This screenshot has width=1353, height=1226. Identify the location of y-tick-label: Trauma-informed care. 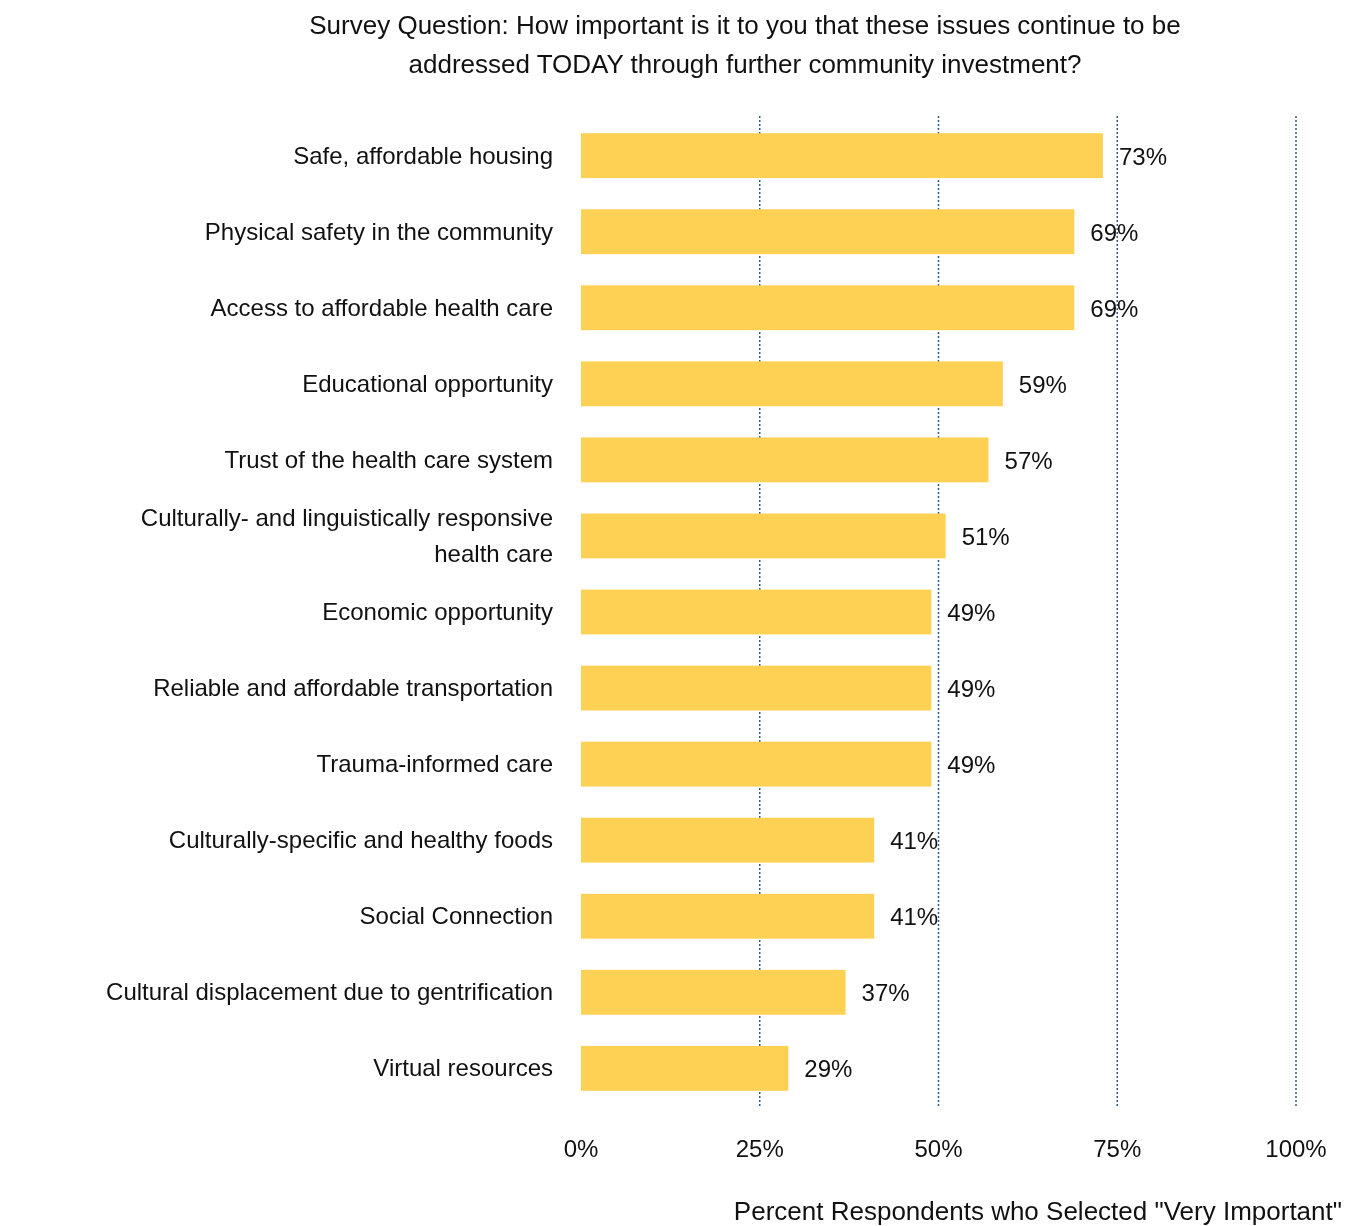
(434, 764).